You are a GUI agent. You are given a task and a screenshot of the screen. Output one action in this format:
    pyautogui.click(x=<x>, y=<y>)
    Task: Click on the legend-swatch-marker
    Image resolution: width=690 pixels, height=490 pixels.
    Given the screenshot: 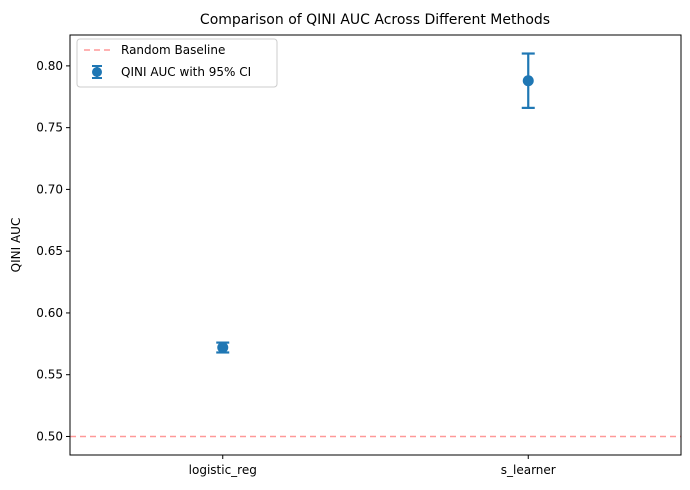 What is the action you would take?
    pyautogui.click(x=97, y=72)
    